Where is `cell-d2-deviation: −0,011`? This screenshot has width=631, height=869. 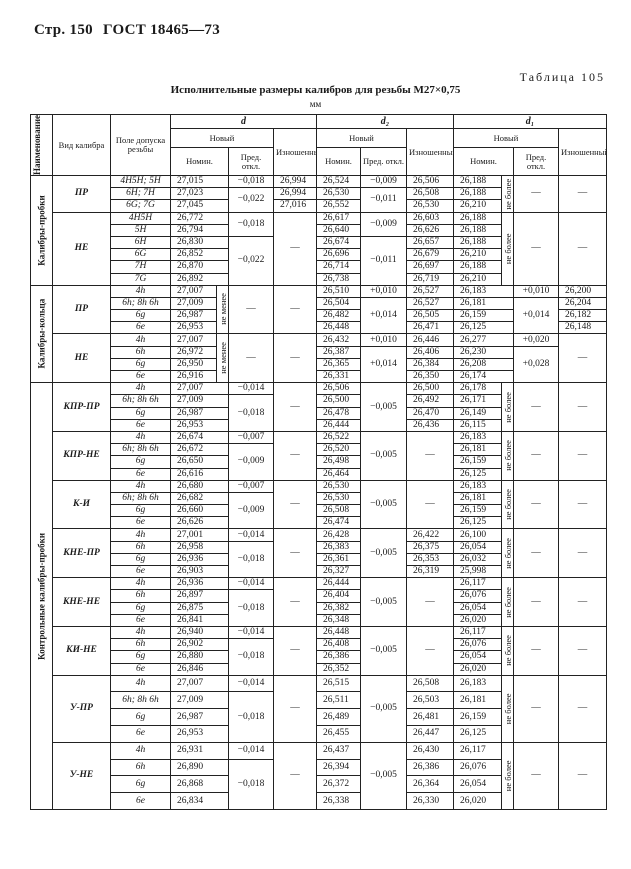 cell-d2-deviation: −0,011 is located at coordinates (383, 260).